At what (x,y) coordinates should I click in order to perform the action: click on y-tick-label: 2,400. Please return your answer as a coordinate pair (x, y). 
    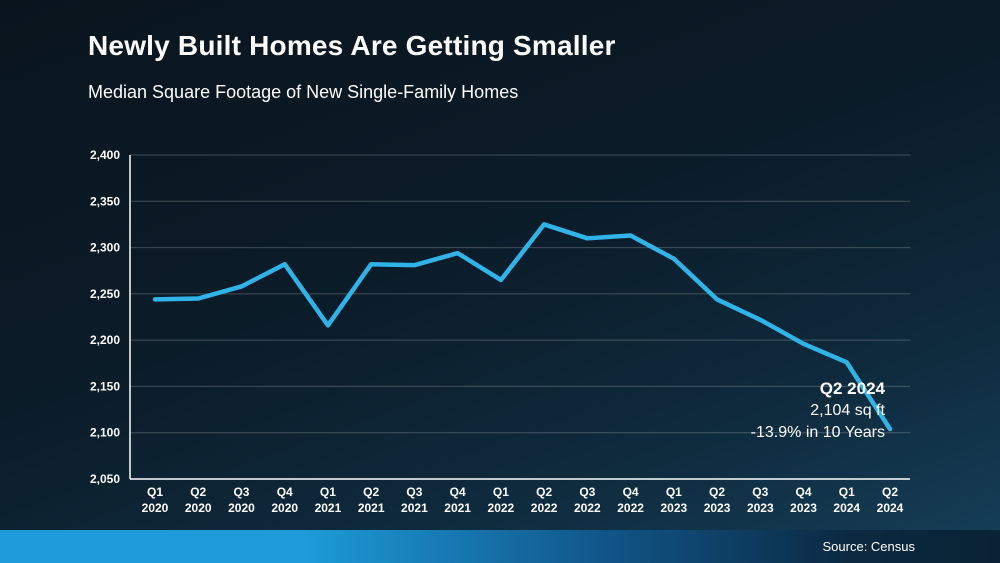
    Looking at the image, I should click on (105, 155).